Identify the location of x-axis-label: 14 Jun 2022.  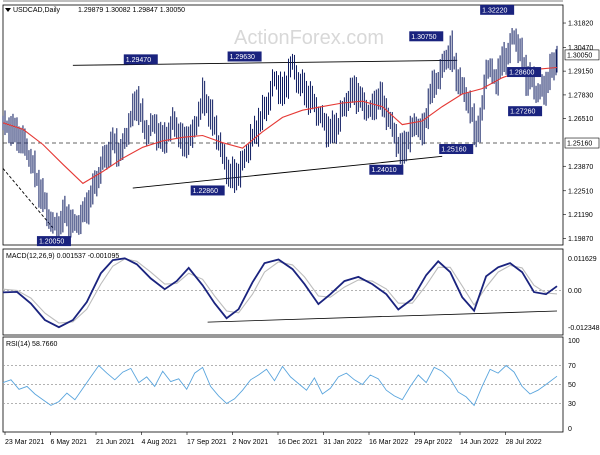
(479, 442).